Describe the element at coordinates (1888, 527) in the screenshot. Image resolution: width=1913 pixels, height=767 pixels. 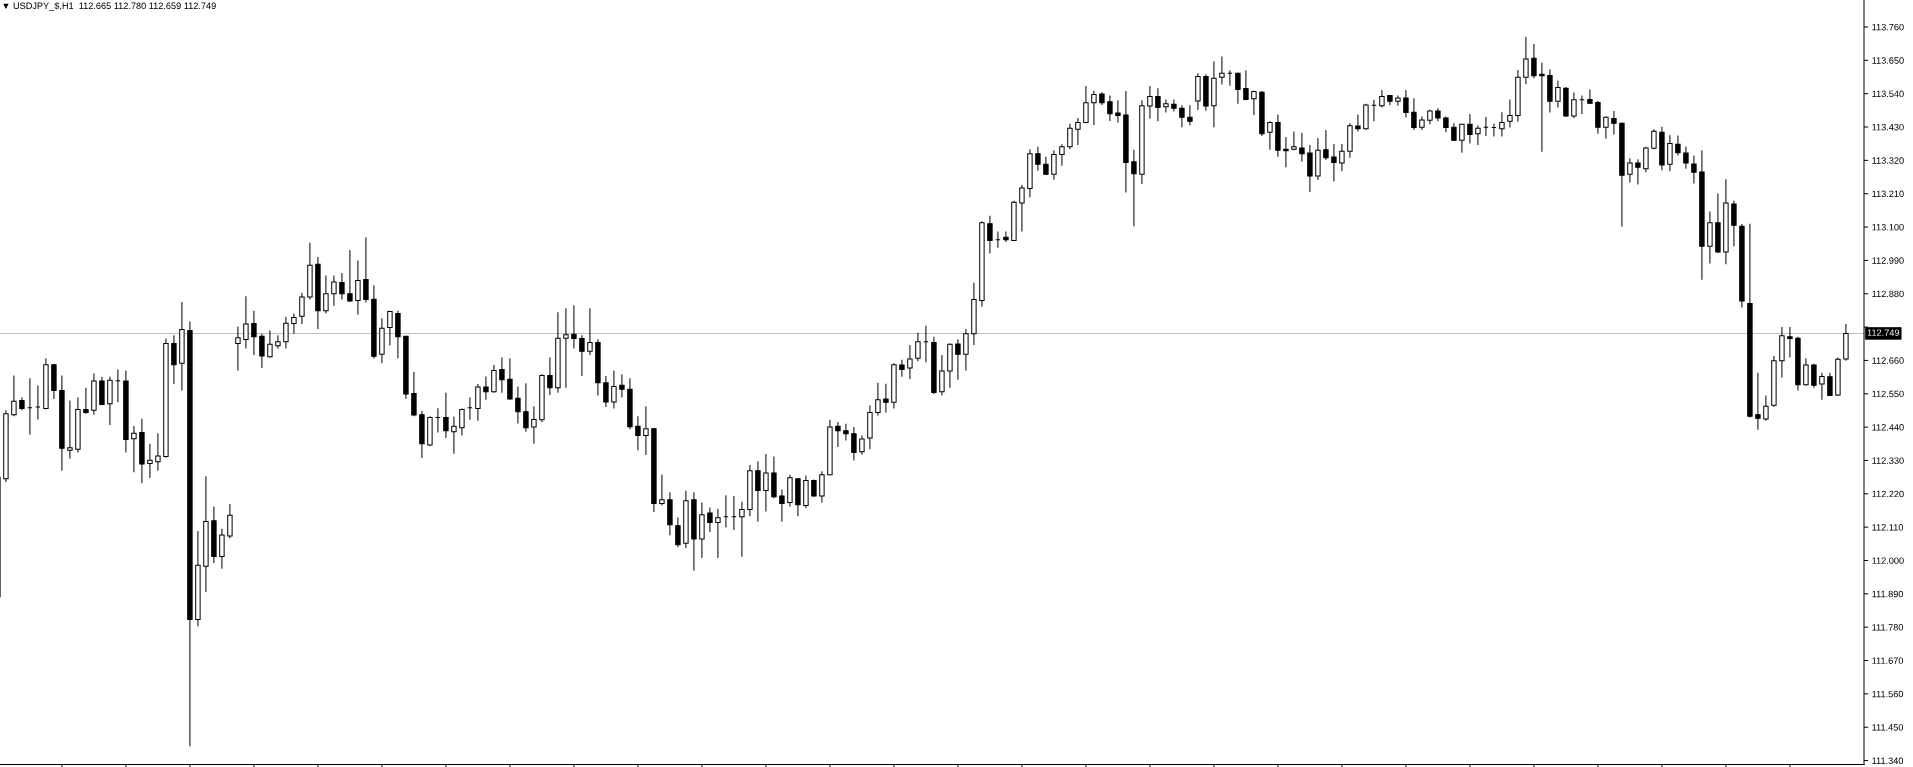
I see `y-tick-label: 112.110` at that location.